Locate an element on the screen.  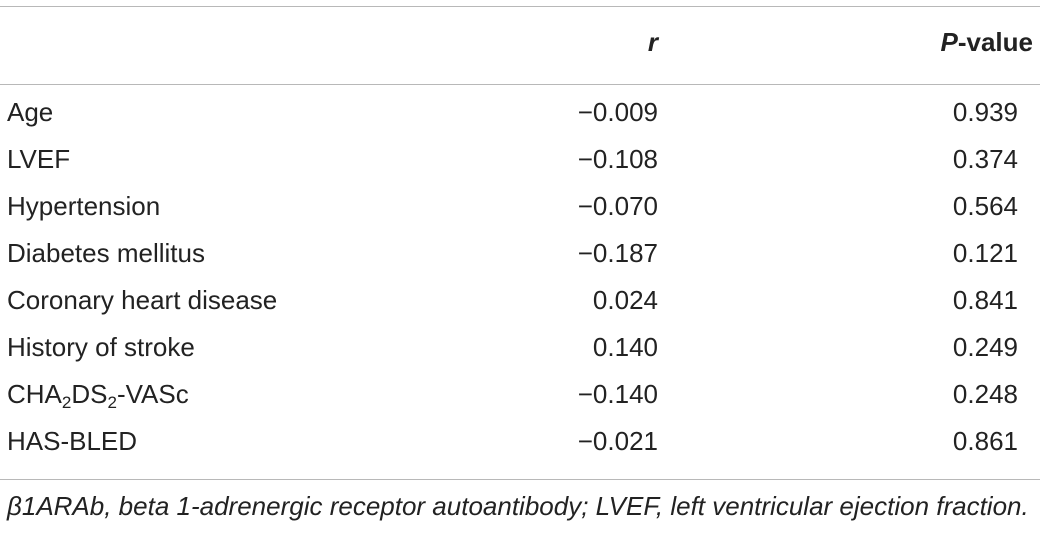
r-value: −0.108 is located at coordinates (617, 159).